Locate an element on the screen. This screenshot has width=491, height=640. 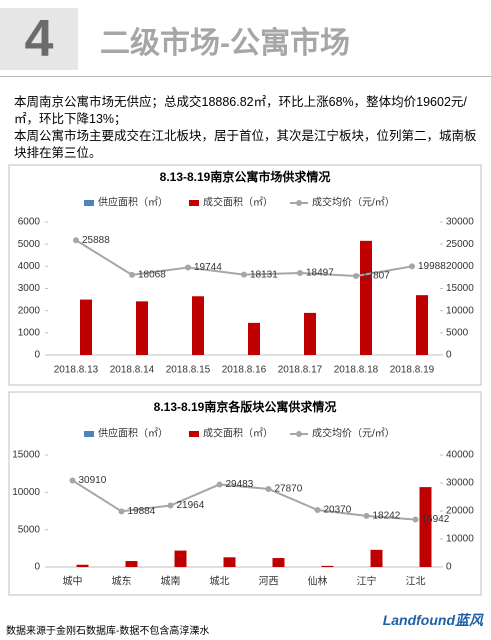
y-tick-label: 5000 is located at coordinates (29, 244).